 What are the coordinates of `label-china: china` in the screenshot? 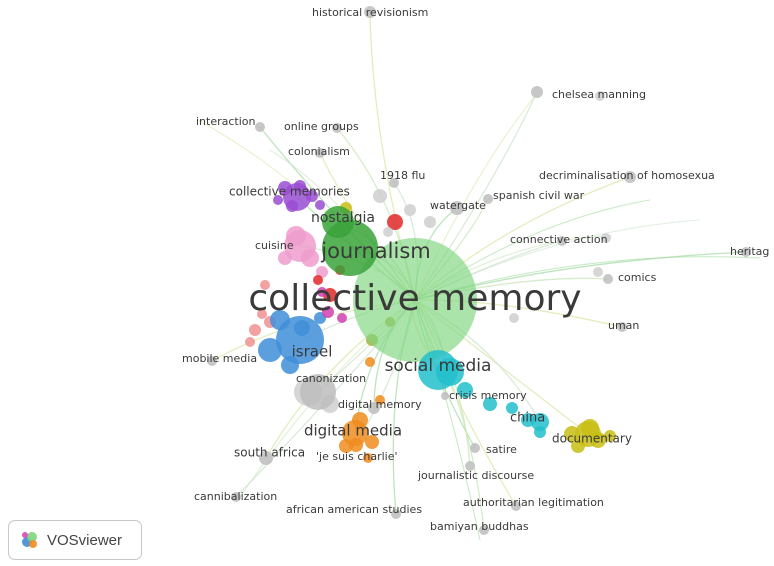 It's located at (527, 418).